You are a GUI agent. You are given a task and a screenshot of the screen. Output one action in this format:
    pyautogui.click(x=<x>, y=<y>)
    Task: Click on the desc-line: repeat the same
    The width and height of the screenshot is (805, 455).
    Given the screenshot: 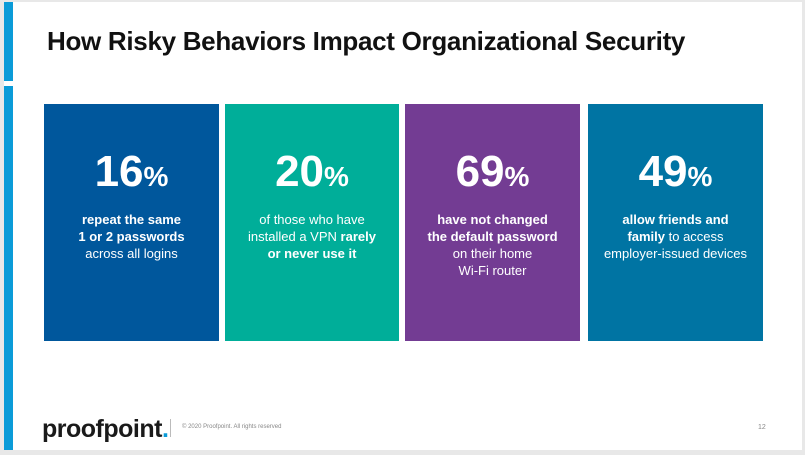 What is the action you would take?
    pyautogui.click(x=131, y=219)
    